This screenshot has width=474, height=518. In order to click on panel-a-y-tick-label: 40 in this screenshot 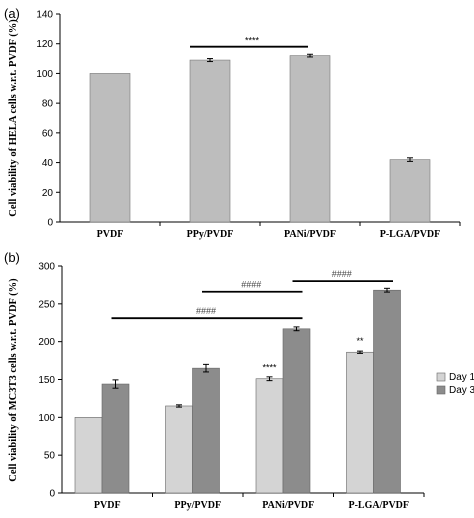, I will do `click(48, 163)`.